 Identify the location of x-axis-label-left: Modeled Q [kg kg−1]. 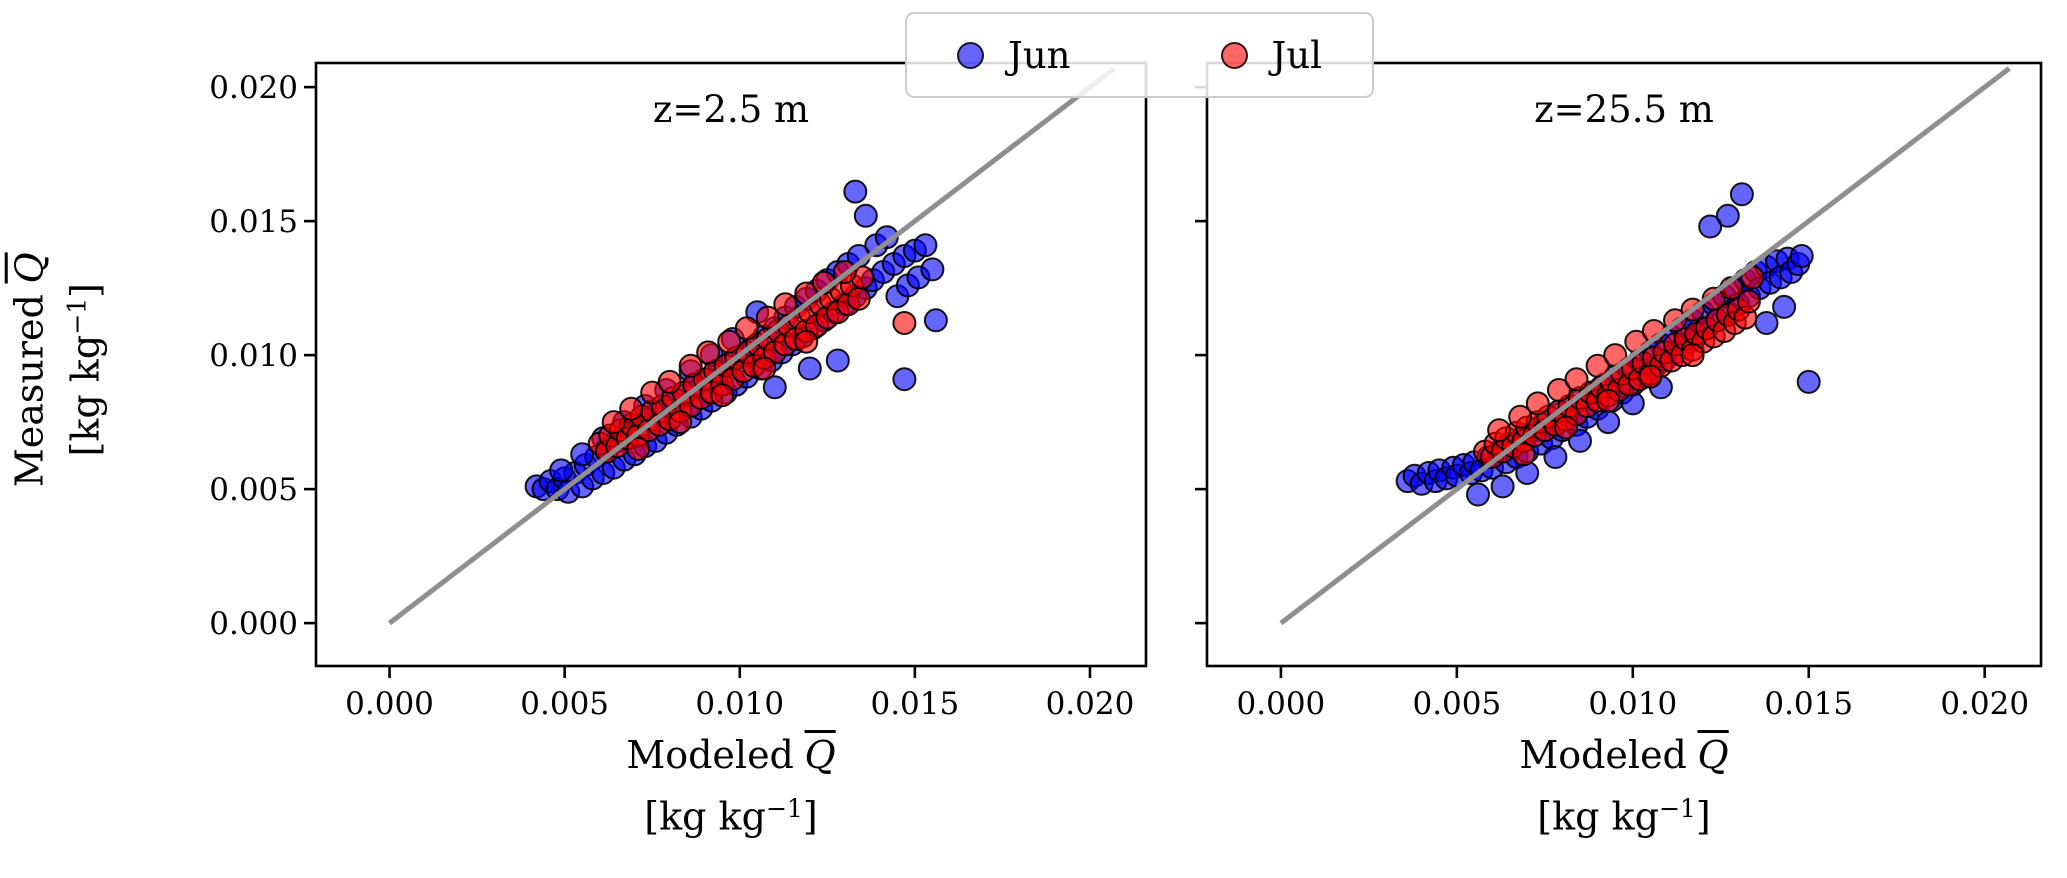
(731, 786).